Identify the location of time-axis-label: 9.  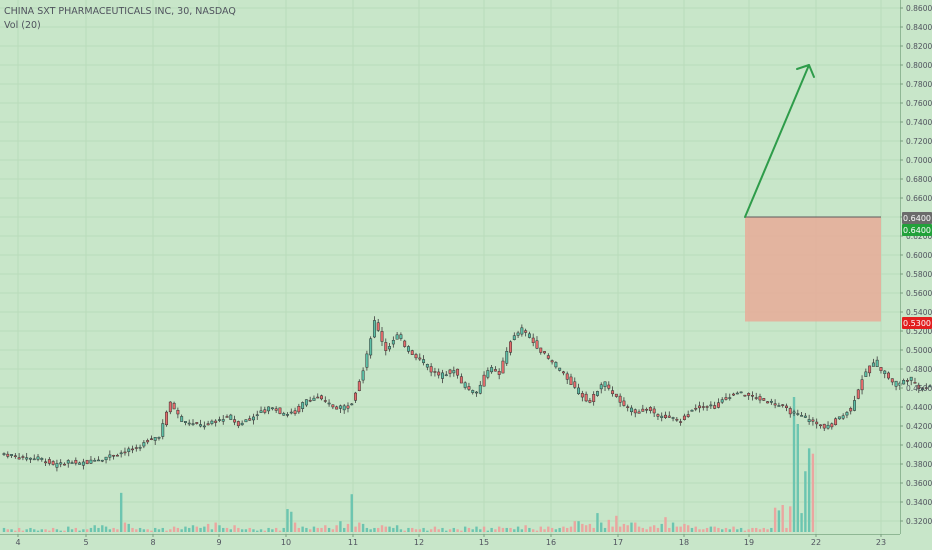
(218, 542).